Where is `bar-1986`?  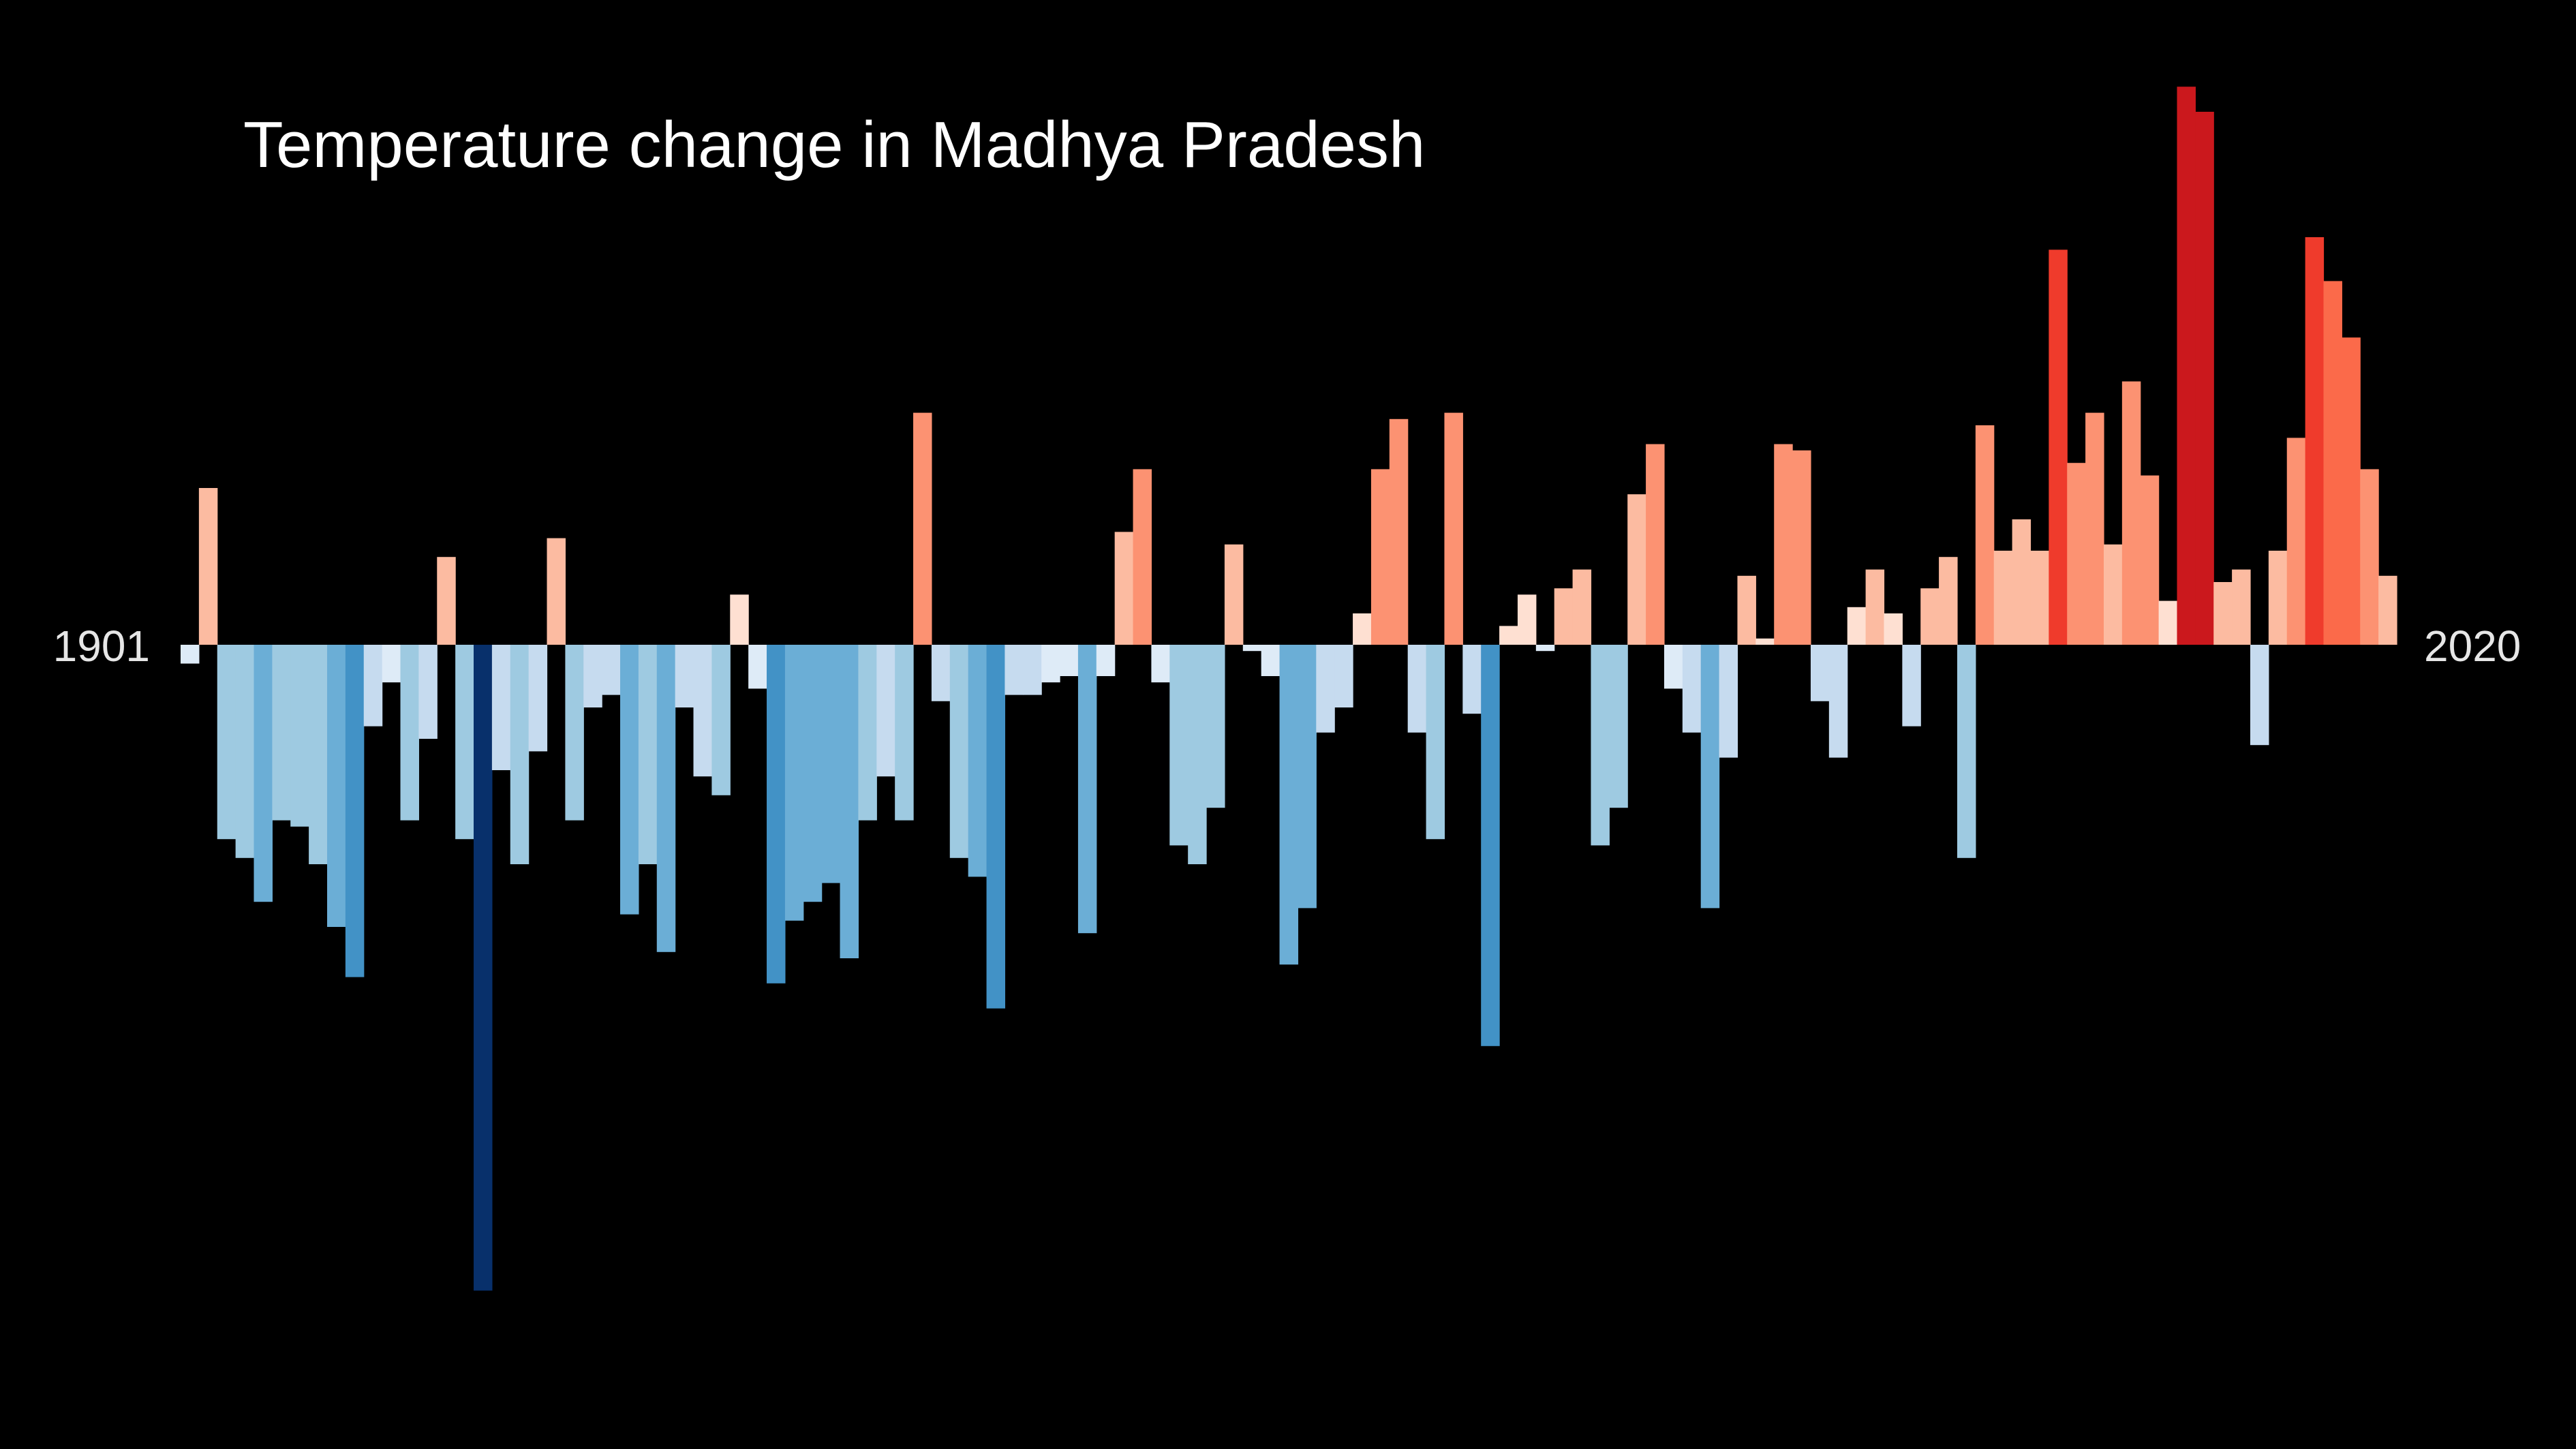
bar-1986 is located at coordinates (1746, 610).